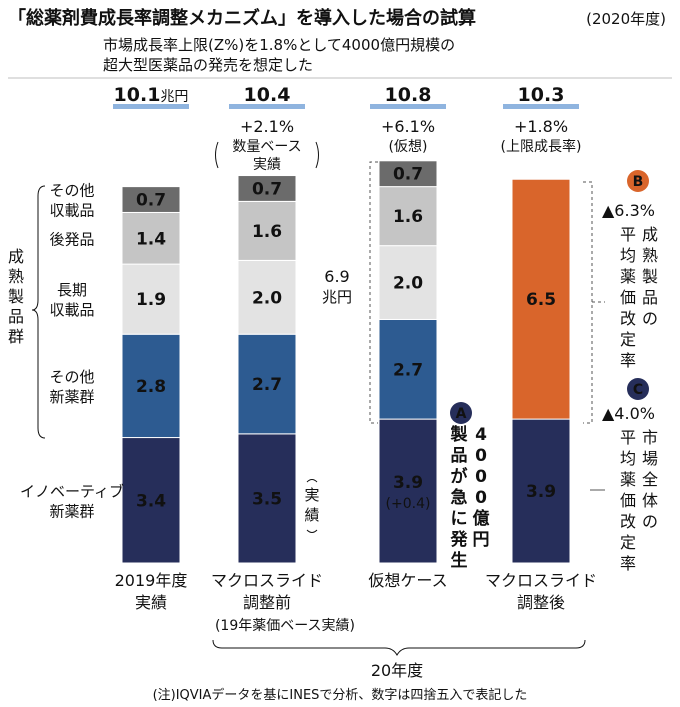 This screenshot has height=707, width=680. I want to click on growth-note: (上限成長率), so click(541, 146).